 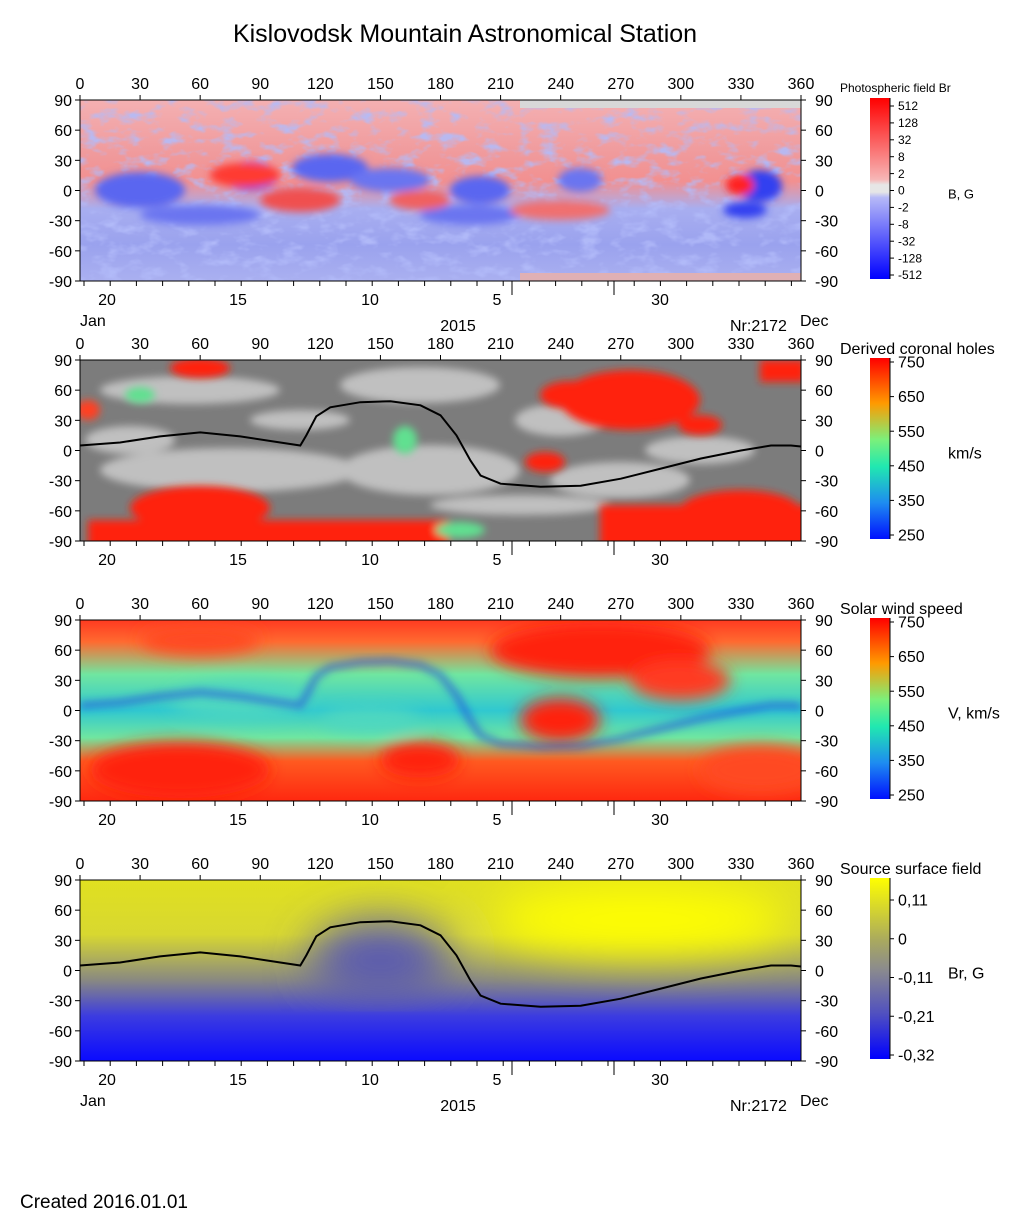 What do you see at coordinates (824, 621) in the screenshot?
I see `y-tick-label-right: 90` at bounding box center [824, 621].